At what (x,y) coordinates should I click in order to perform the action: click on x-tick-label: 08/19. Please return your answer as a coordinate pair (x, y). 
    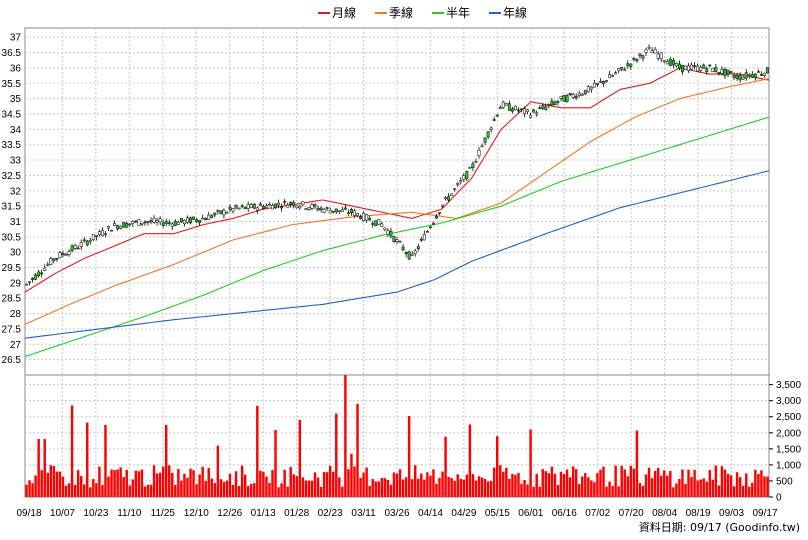
    Looking at the image, I should click on (698, 513).